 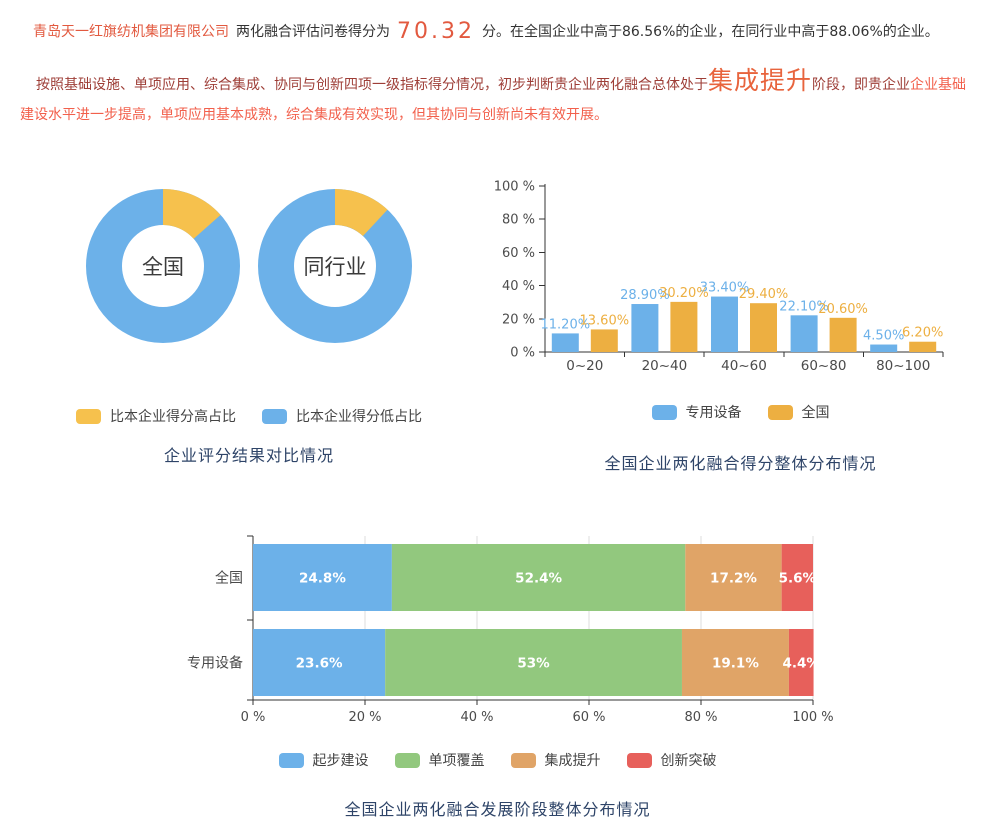 What do you see at coordinates (645, 295) in the screenshot?
I see `svg-text: 28.90%` at bounding box center [645, 295].